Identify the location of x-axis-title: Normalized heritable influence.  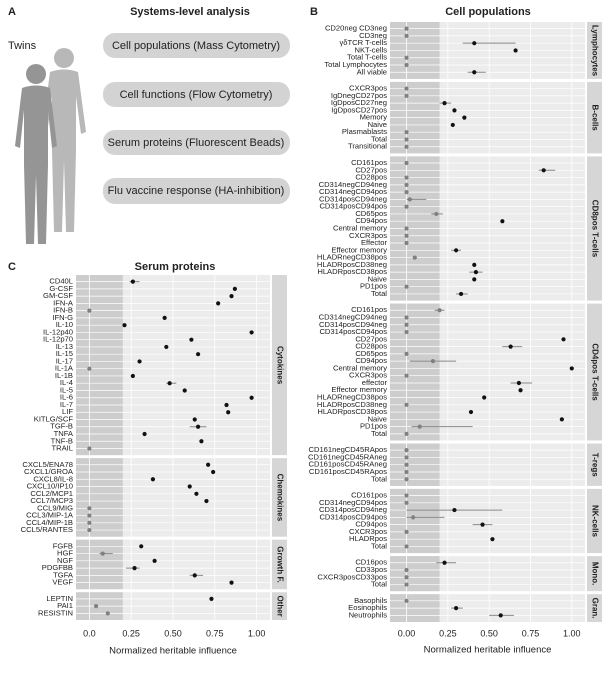
(173, 651).